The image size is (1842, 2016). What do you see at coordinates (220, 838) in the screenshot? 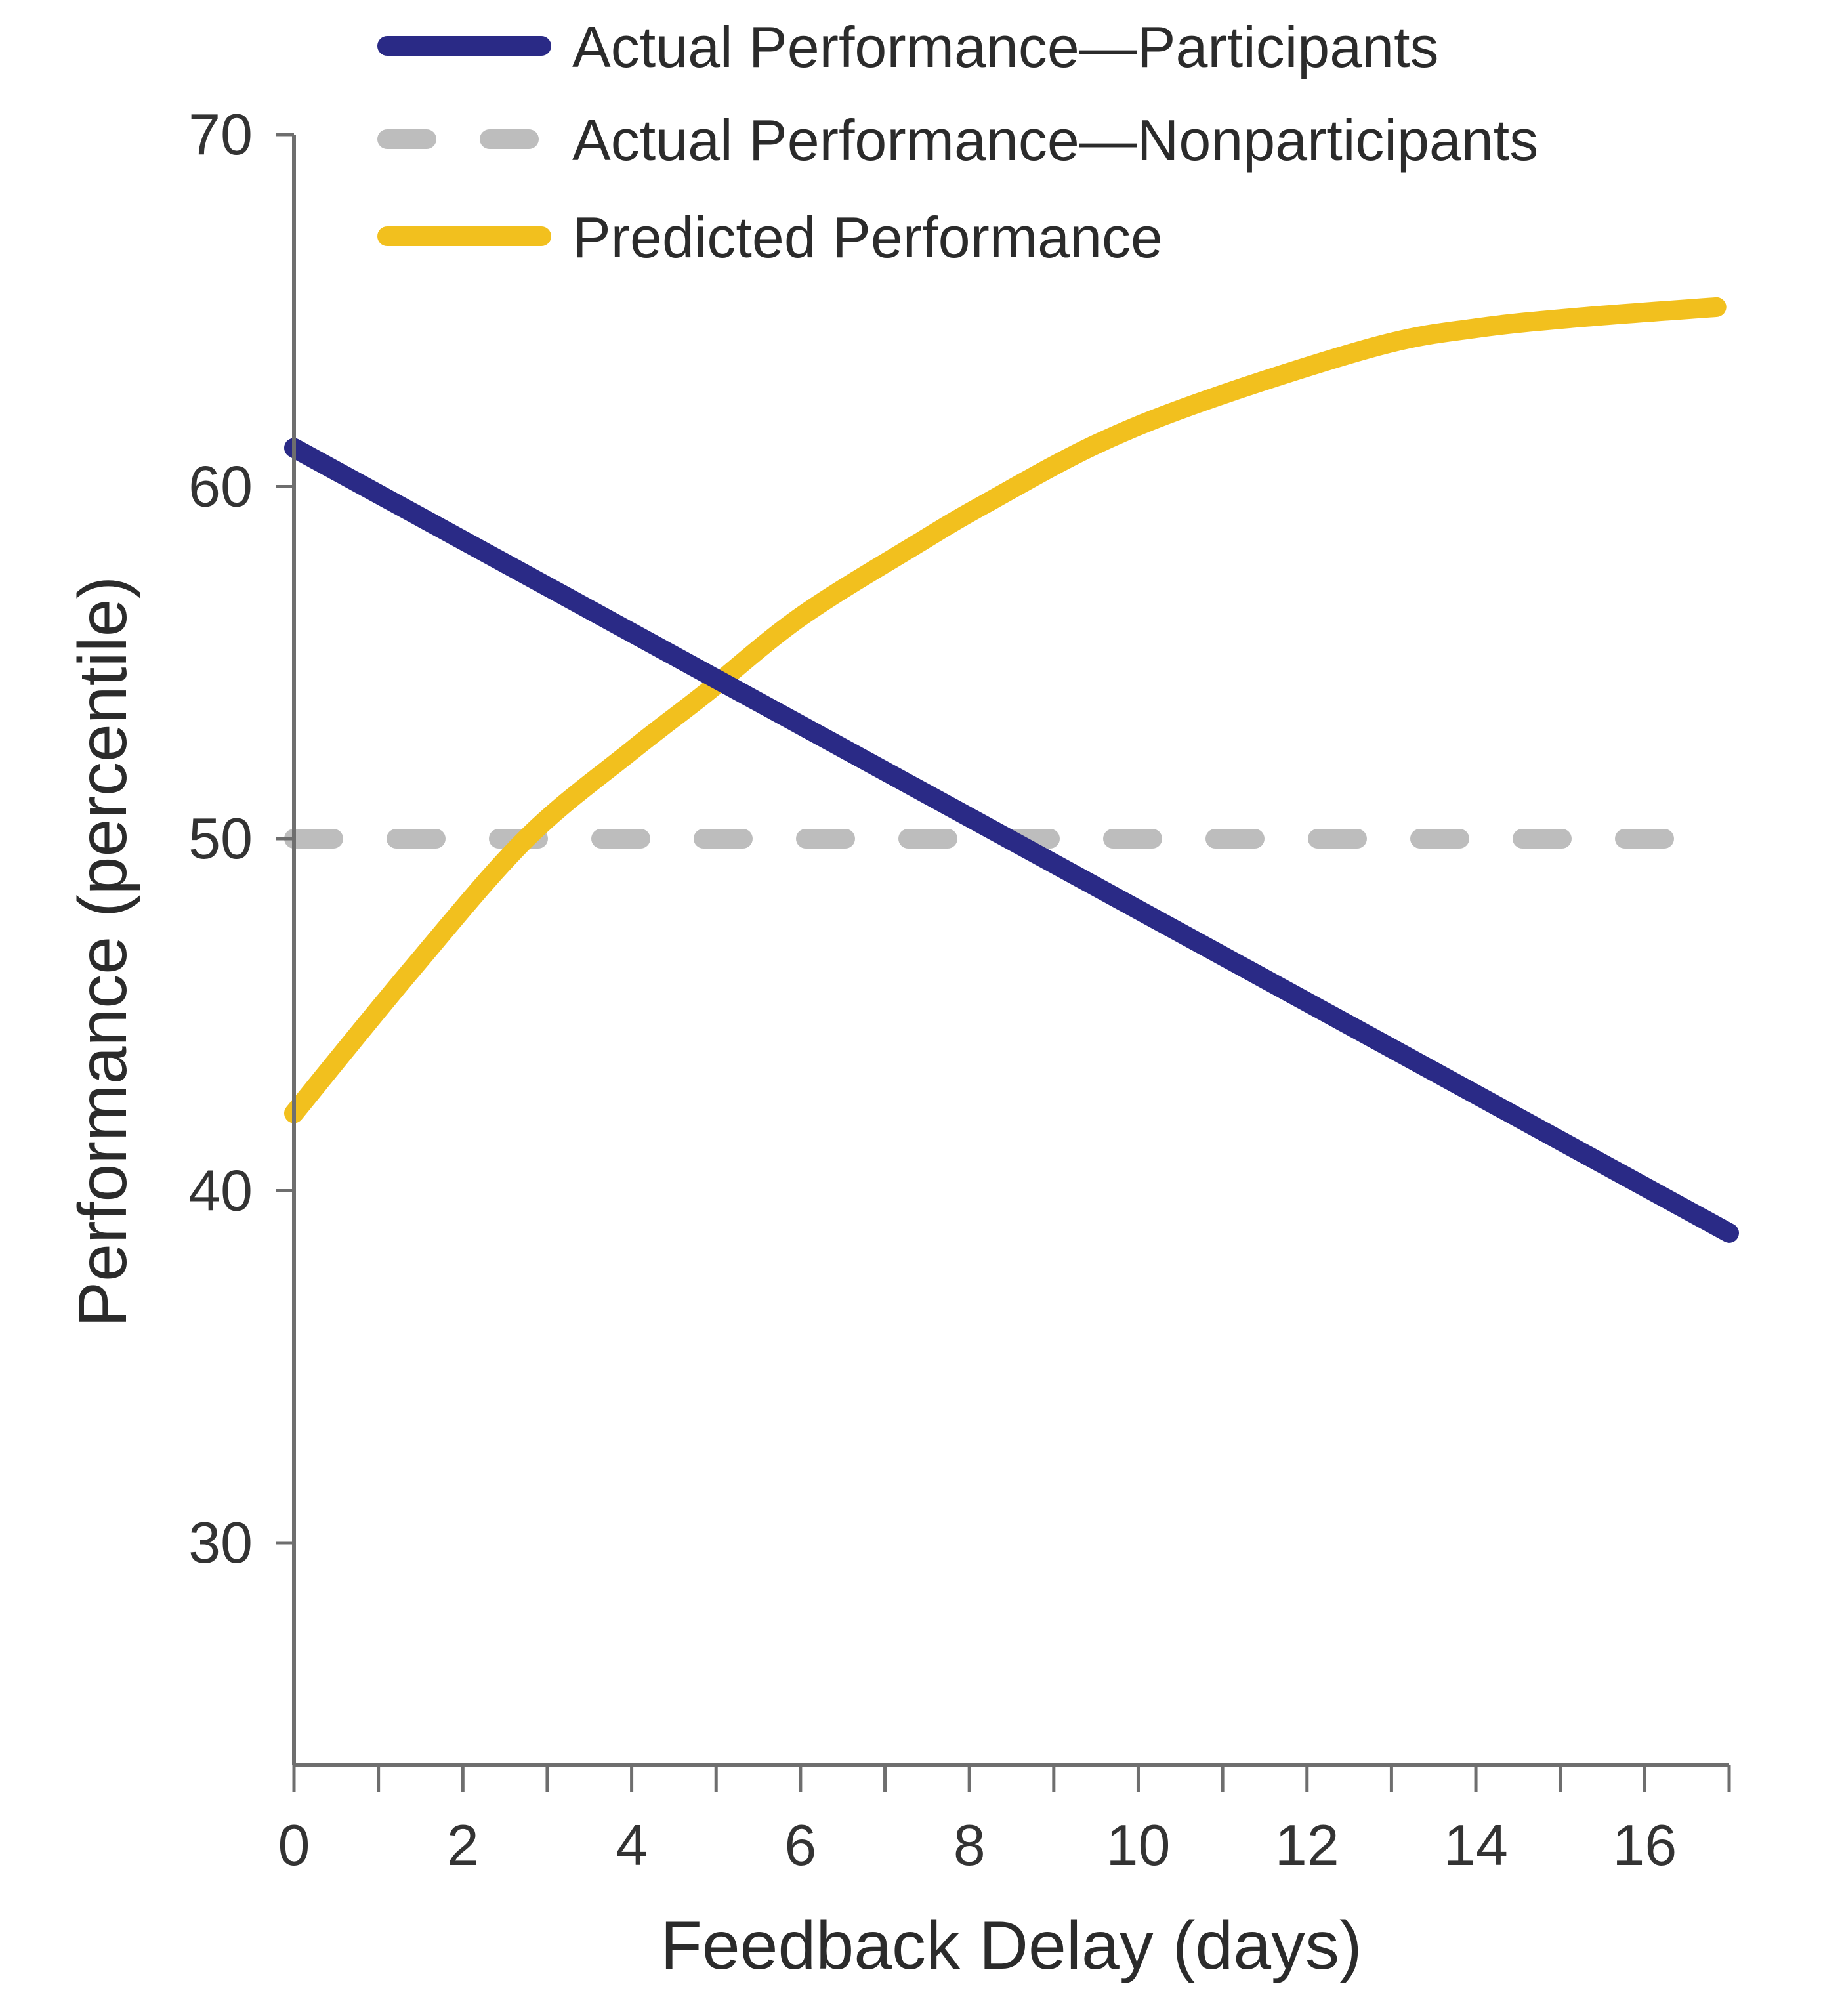
I see `y-tick-label: 50` at bounding box center [220, 838].